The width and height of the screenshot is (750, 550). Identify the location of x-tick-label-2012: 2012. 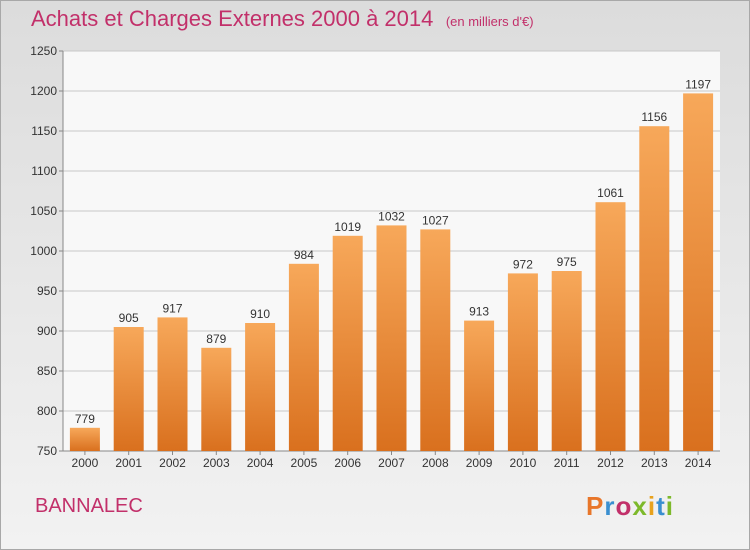
(610, 463).